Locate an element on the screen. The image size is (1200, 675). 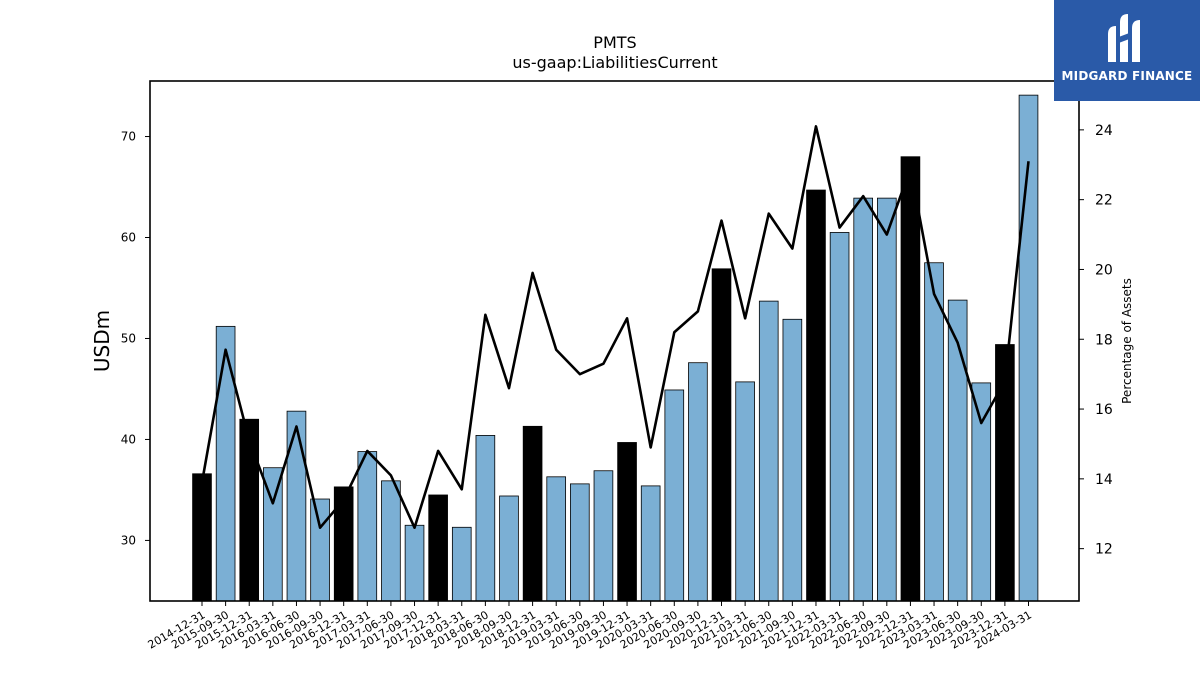
y-right-tick-label: 24 is located at coordinates (1104, 131).